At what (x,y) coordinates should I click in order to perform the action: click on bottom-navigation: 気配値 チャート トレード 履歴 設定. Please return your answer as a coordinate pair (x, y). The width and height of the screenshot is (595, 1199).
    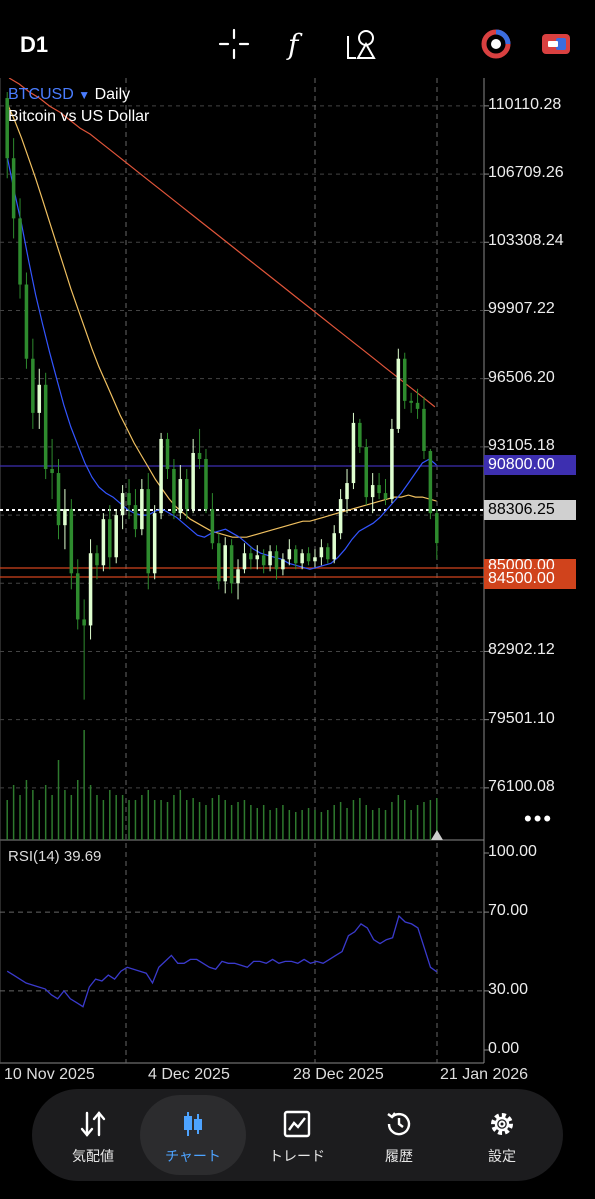
    Looking at the image, I should click on (297, 1135).